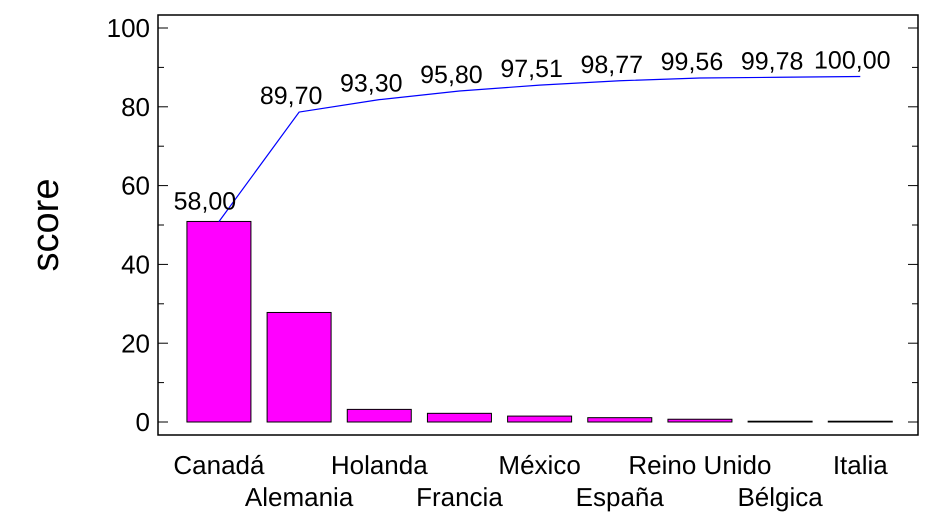  Describe the element at coordinates (135, 107) in the screenshot. I see `y-tick-label: 80` at that location.